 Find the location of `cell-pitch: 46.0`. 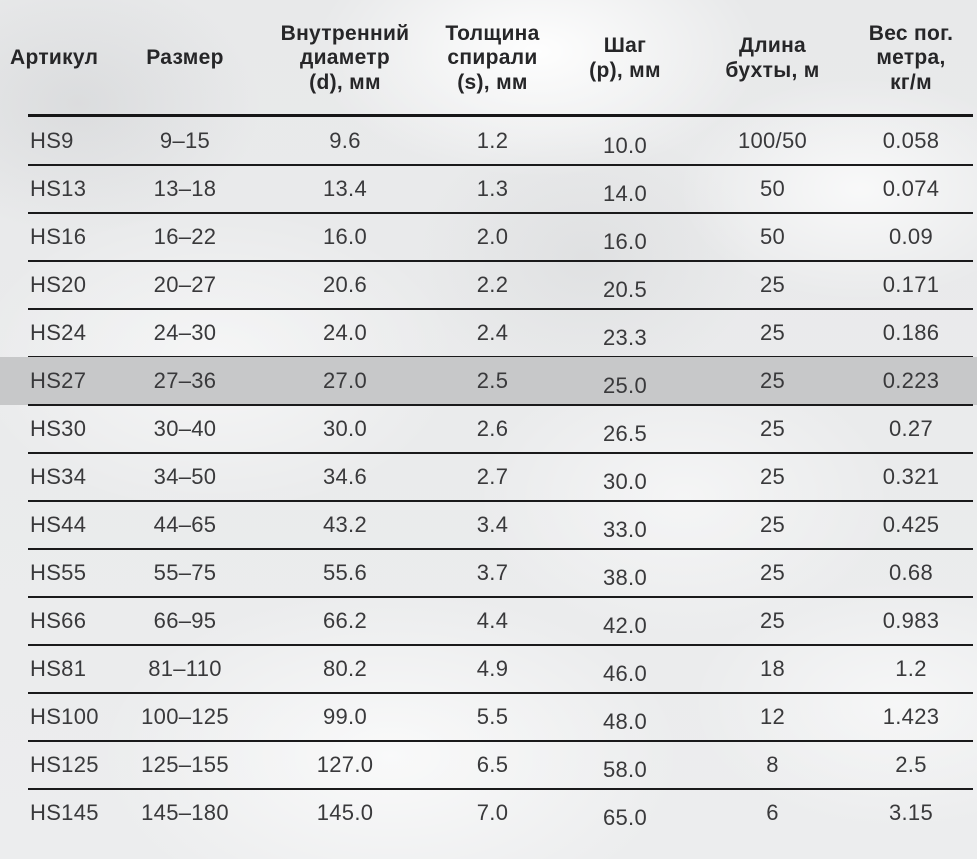

cell-pitch: 46.0 is located at coordinates (625, 673).